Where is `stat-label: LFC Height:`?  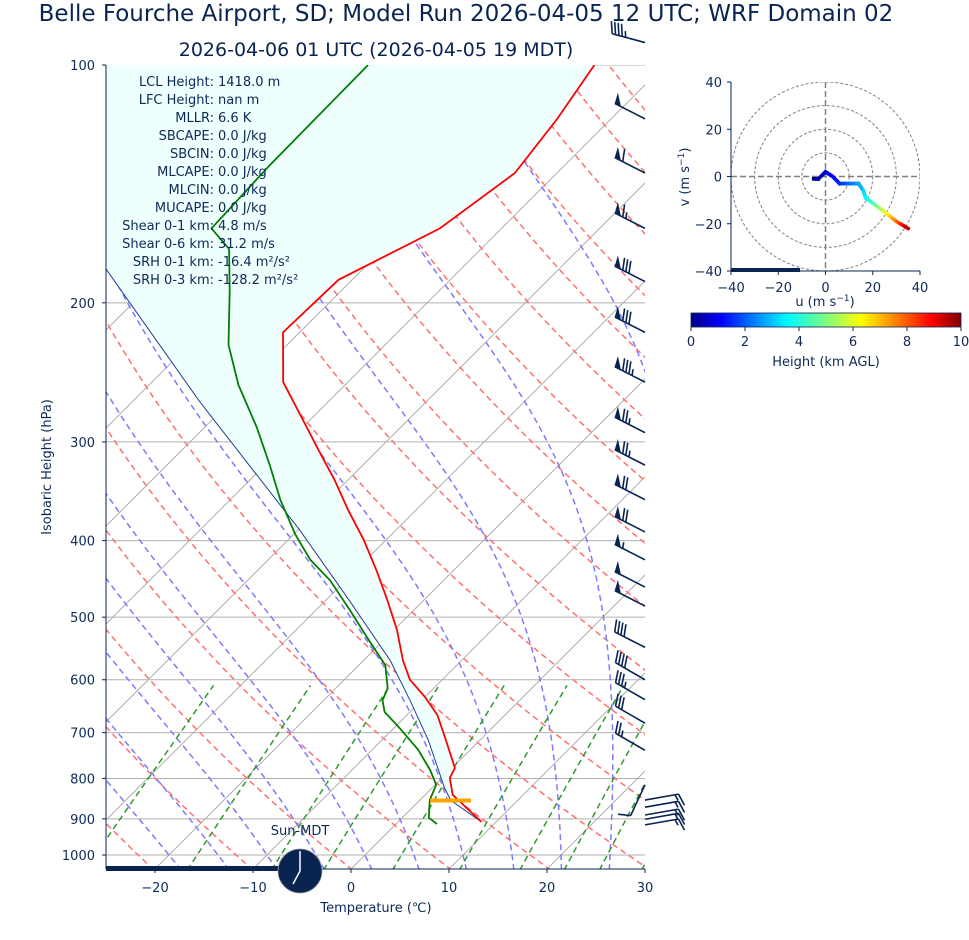
stat-label: LFC Height: is located at coordinates (176, 100).